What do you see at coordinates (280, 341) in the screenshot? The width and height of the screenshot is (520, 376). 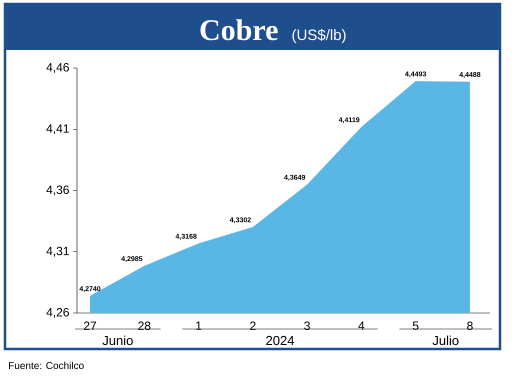 I see `text: 2024` at bounding box center [280, 341].